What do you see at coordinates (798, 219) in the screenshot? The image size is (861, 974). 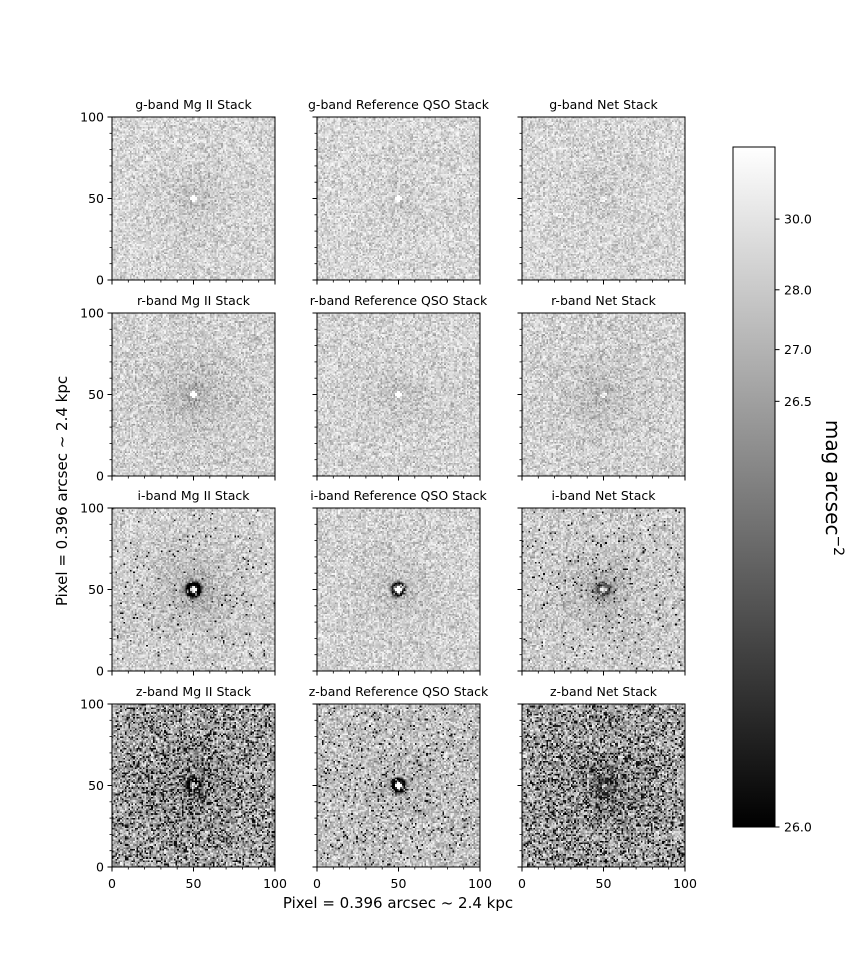 I see `colorbar-tick-label: 30.0` at bounding box center [798, 219].